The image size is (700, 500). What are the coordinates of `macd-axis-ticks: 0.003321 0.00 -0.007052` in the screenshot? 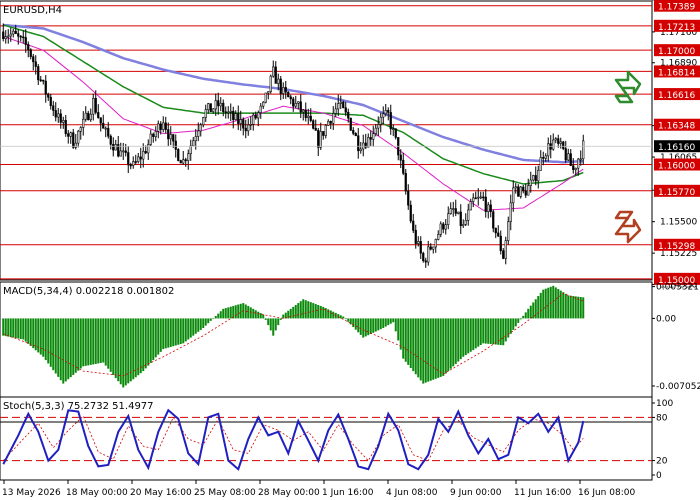 It's located at (676, 337).